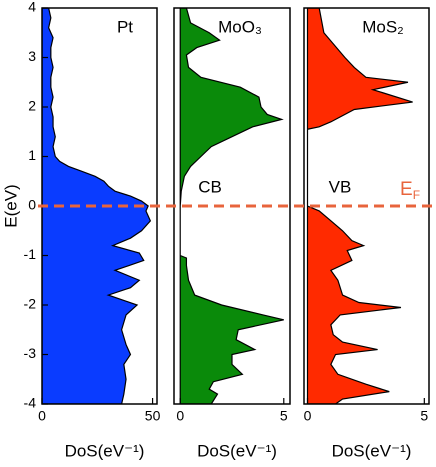  Describe the element at coordinates (30, 254) in the screenshot. I see `y-tick-label: -1` at that location.